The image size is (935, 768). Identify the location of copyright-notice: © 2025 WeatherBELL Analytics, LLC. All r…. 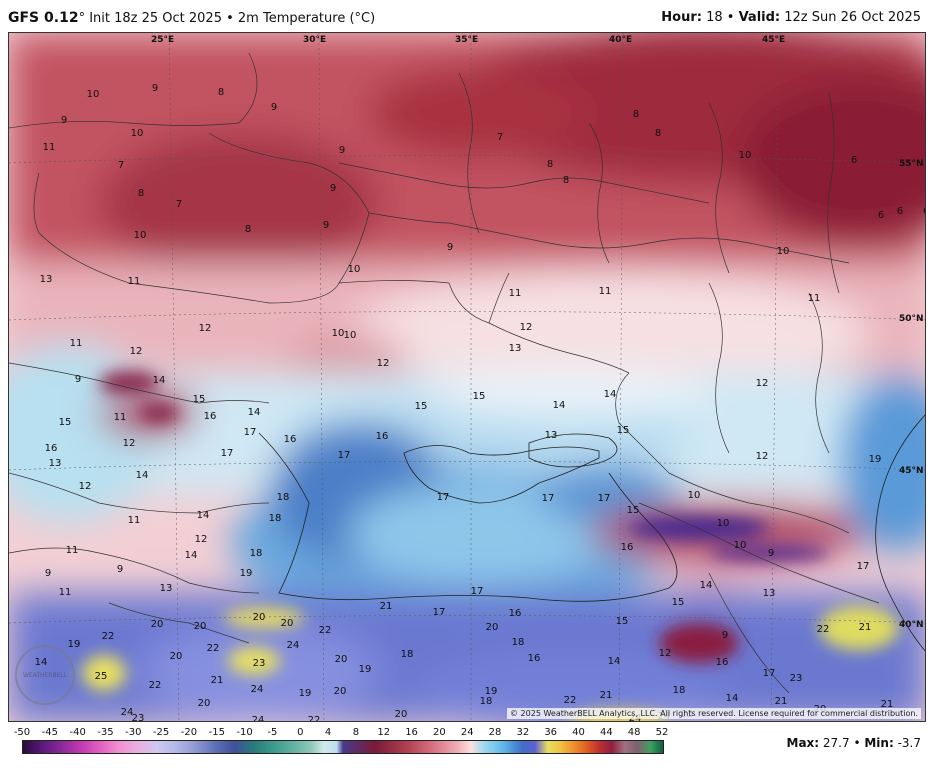
(714, 713).